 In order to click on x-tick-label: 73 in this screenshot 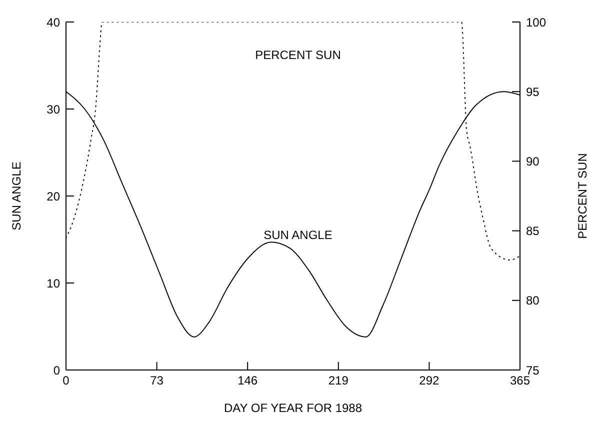, I will do `click(157, 381)`.